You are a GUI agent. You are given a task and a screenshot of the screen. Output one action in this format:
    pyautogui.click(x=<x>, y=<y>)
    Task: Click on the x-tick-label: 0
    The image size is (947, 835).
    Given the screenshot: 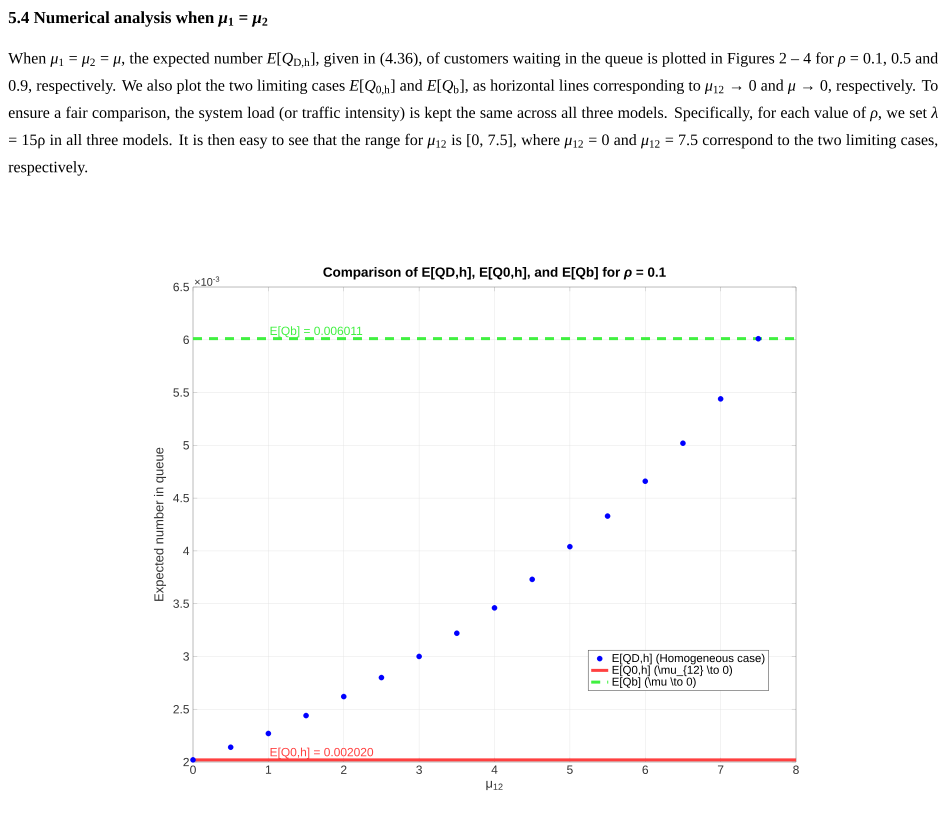 What is the action you would take?
    pyautogui.click(x=193, y=770)
    